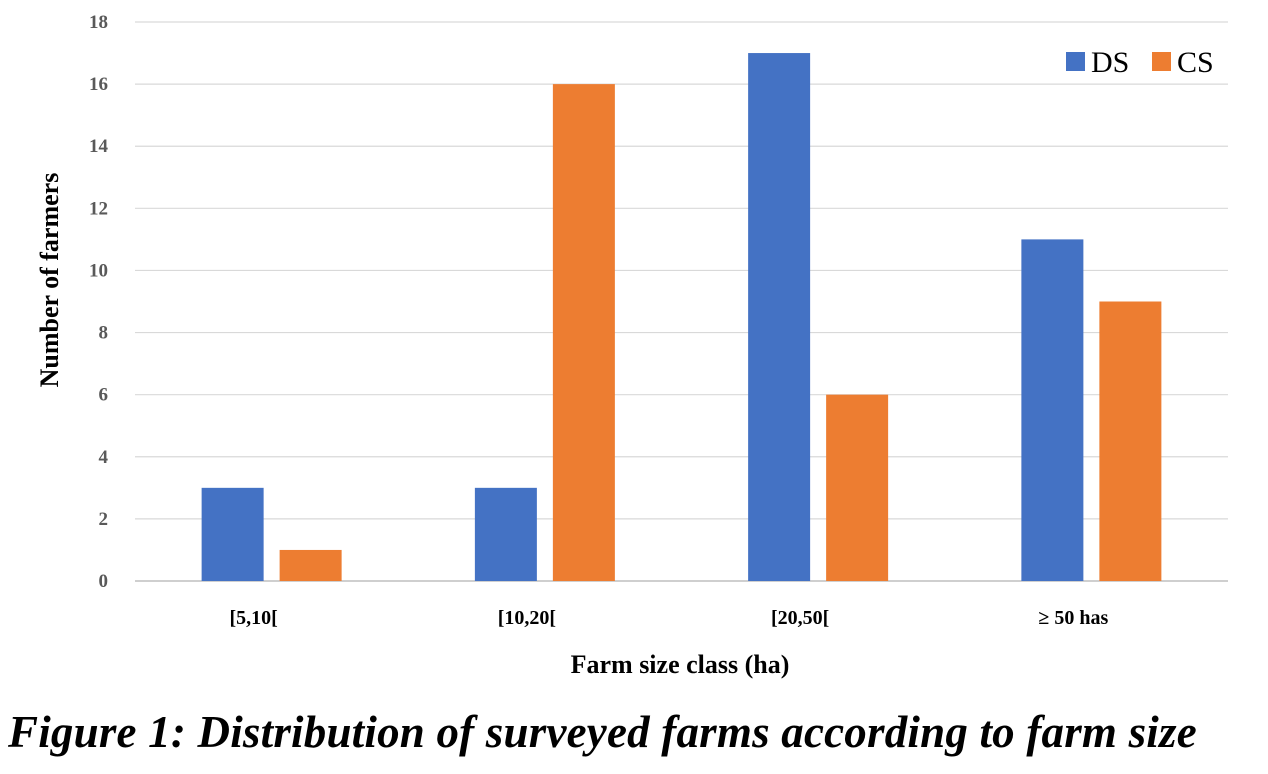 This screenshot has height=774, width=1268. I want to click on legend: DS CS, so click(1140, 62).